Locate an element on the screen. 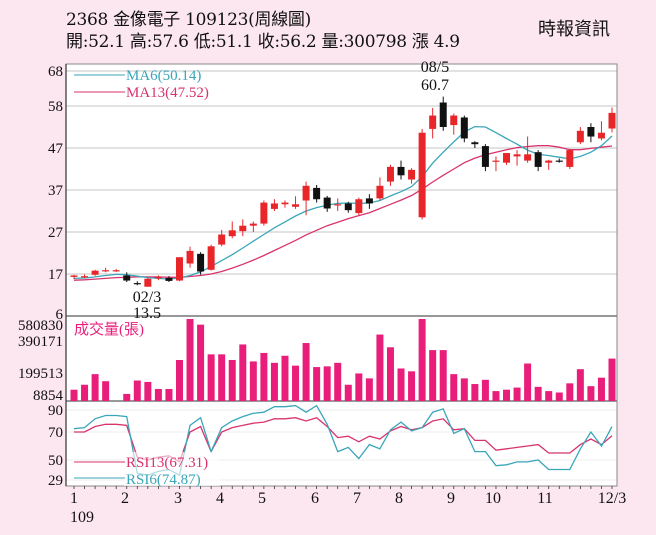  rsi-tick-label: 70 is located at coordinates (55, 433).